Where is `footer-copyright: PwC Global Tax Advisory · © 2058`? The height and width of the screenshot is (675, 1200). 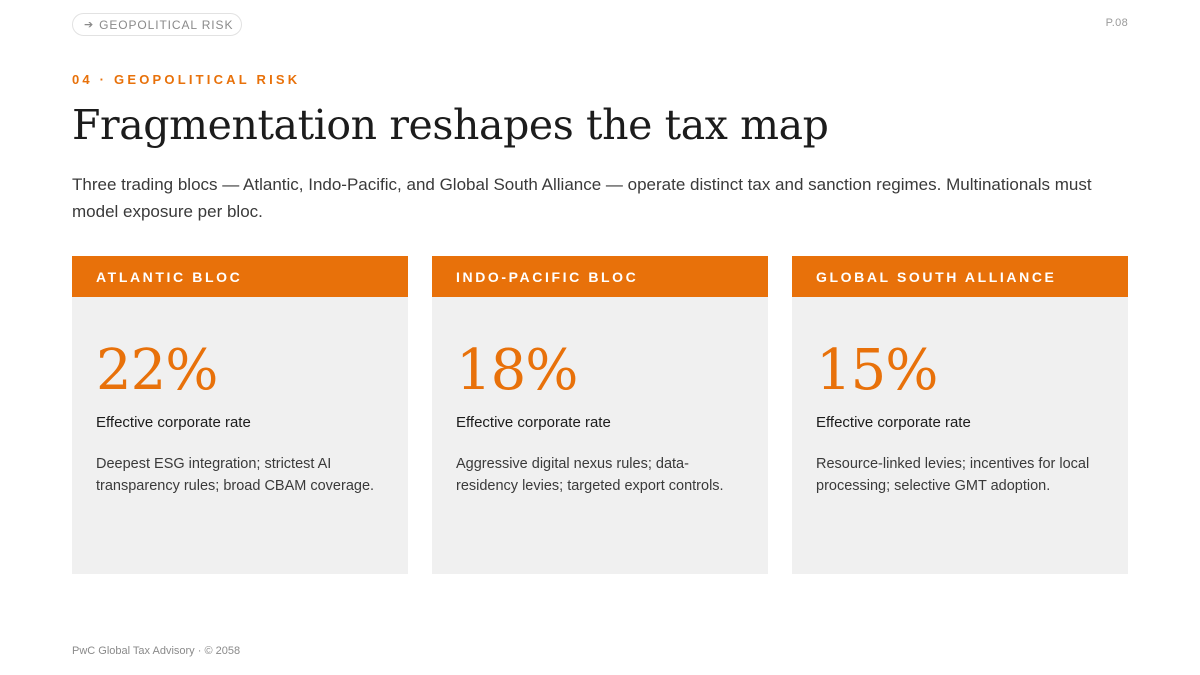
footer-copyright: PwC Global Tax Advisory · © 2058 is located at coordinates (156, 651).